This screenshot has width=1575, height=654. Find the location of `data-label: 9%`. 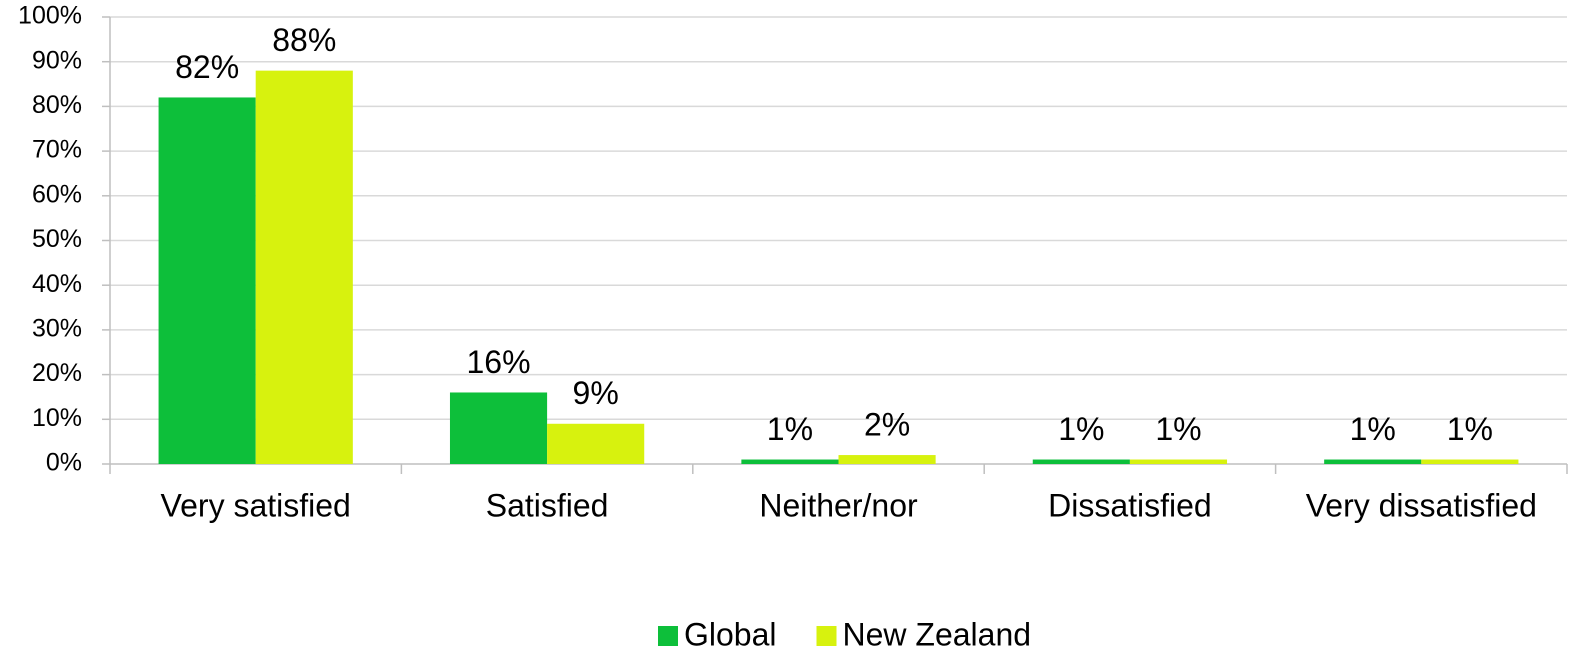

data-label: 9% is located at coordinates (596, 393).